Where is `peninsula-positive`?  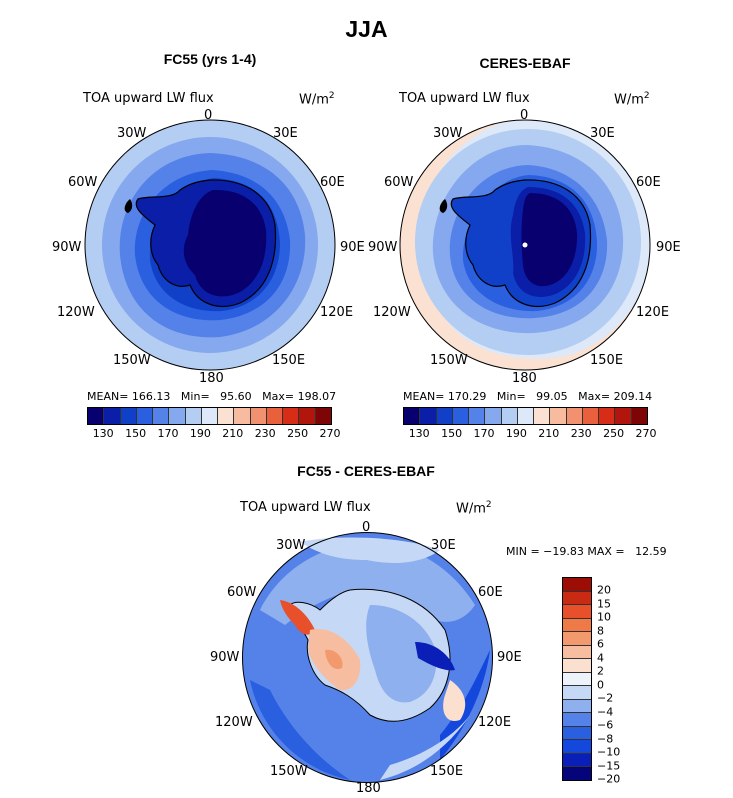 peninsula-positive is located at coordinates (297, 617).